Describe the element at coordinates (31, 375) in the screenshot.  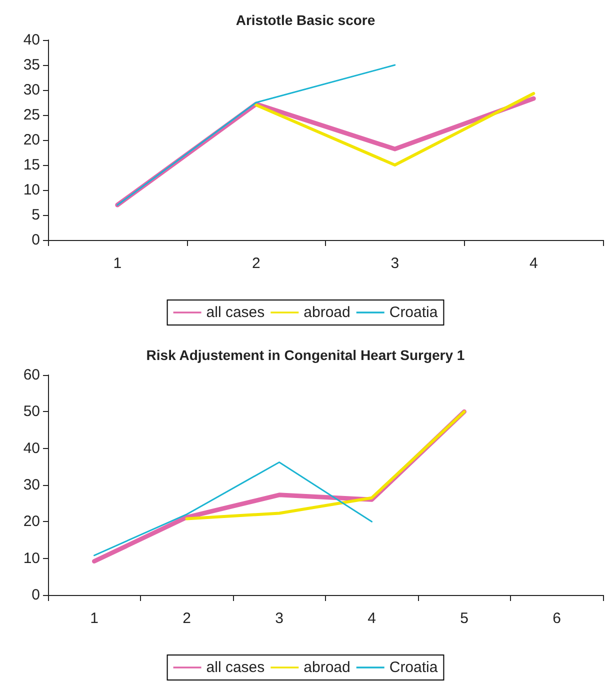
I see `y-tick-label: 60` at that location.